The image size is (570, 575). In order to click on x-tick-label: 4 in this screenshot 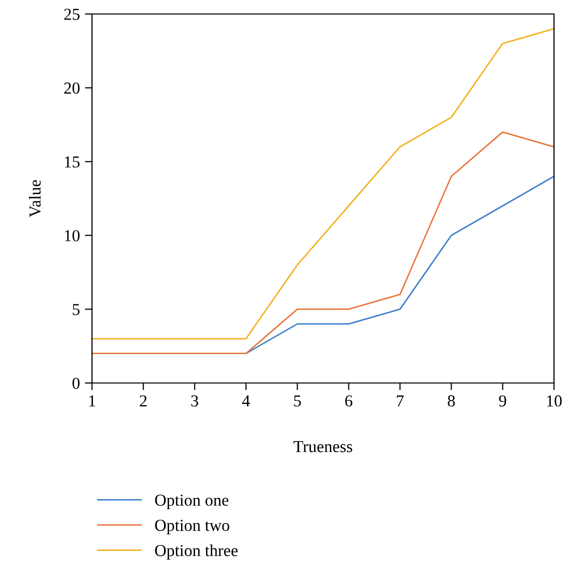, I will do `click(246, 400)`.